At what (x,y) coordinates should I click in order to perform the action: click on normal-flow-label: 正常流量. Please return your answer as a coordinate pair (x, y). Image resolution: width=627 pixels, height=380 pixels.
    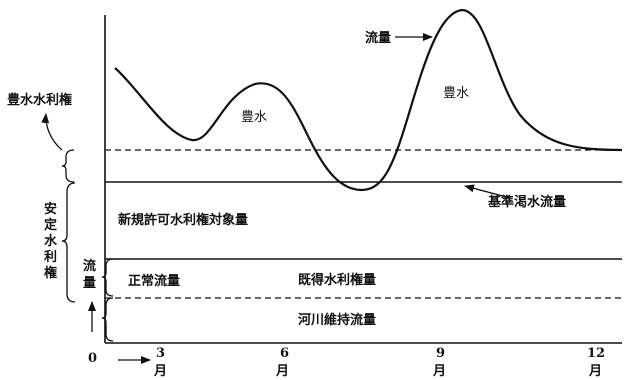
    Looking at the image, I should click on (154, 281).